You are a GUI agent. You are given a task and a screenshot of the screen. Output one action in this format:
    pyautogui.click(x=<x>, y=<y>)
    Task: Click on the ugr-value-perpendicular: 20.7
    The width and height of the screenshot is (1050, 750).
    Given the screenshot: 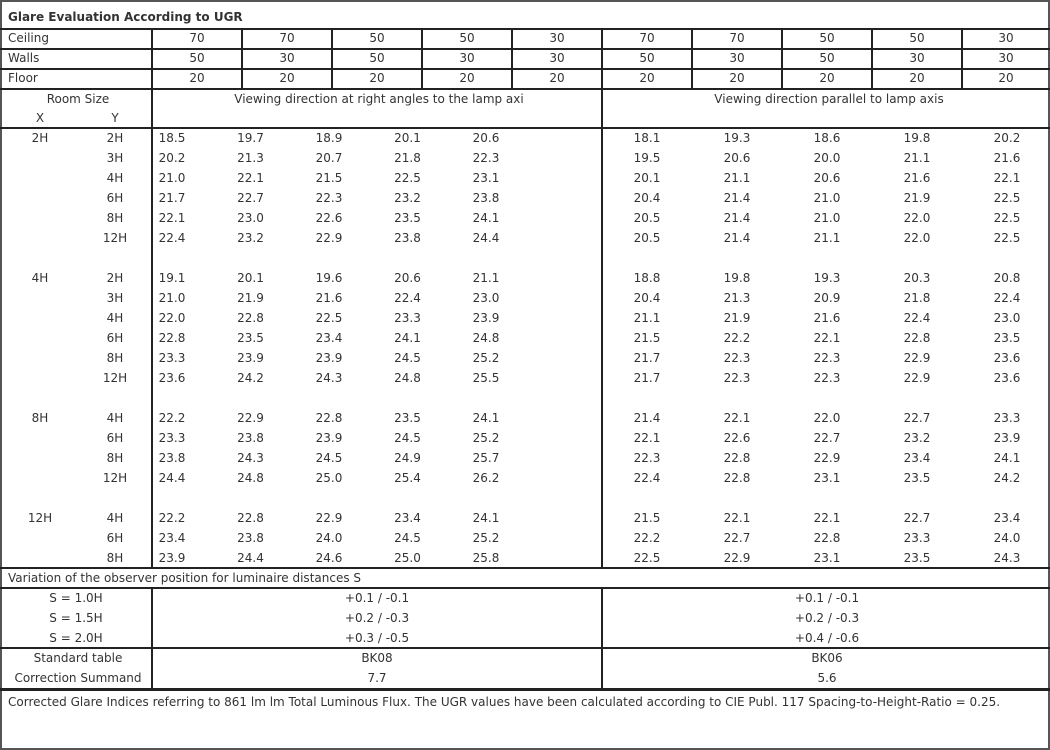 What is the action you would take?
    pyautogui.click(x=329, y=158)
    